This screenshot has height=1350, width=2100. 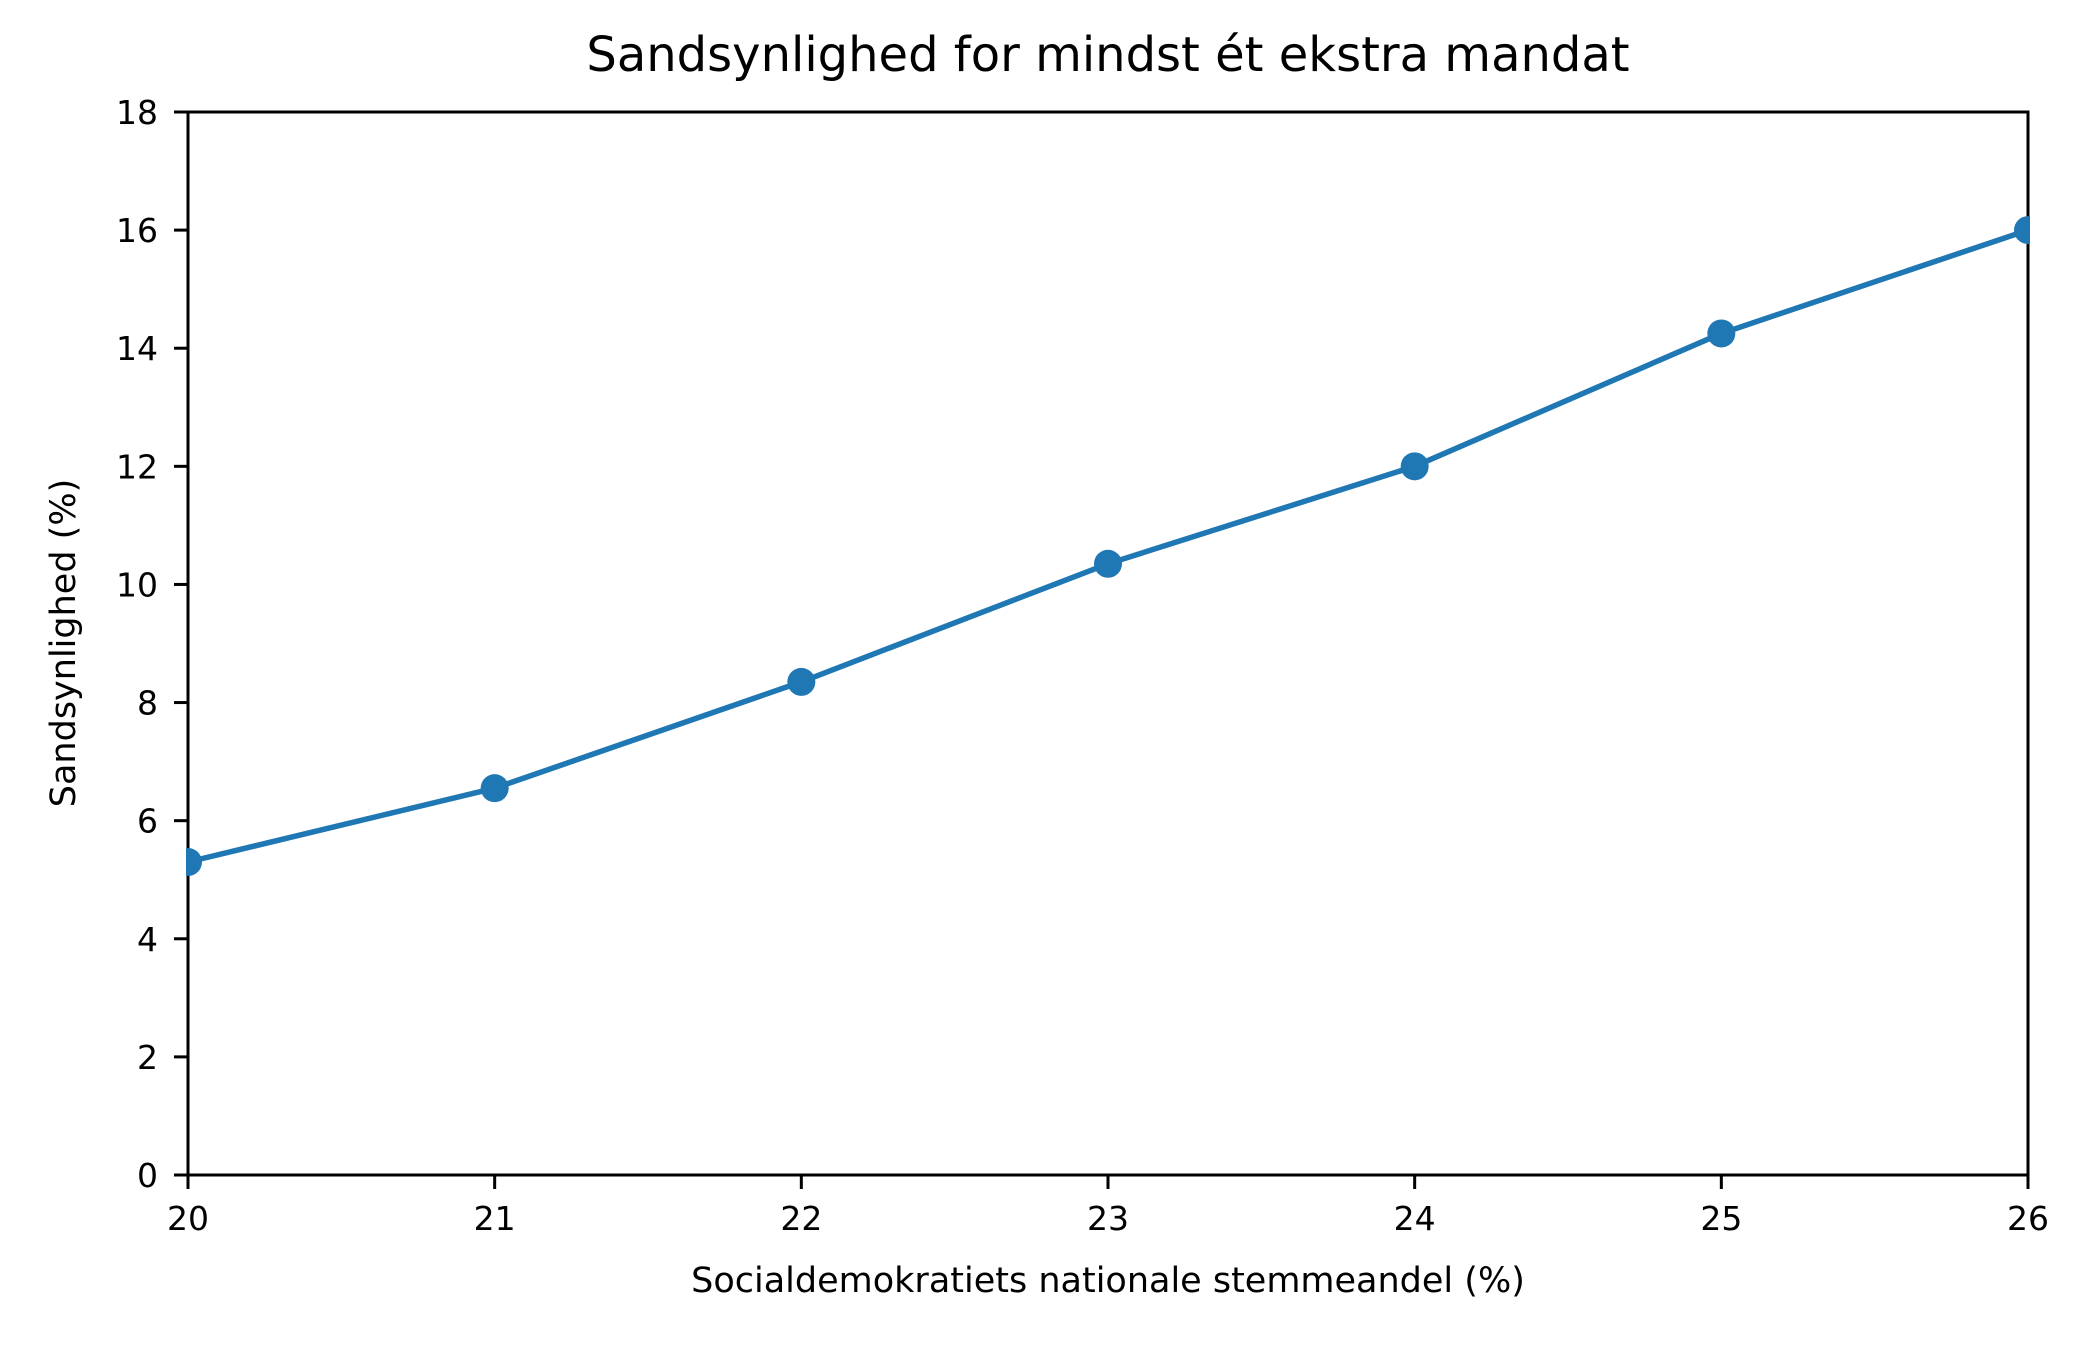 What do you see at coordinates (1108, 1218) in the screenshot?
I see `x-tick-label: 23` at bounding box center [1108, 1218].